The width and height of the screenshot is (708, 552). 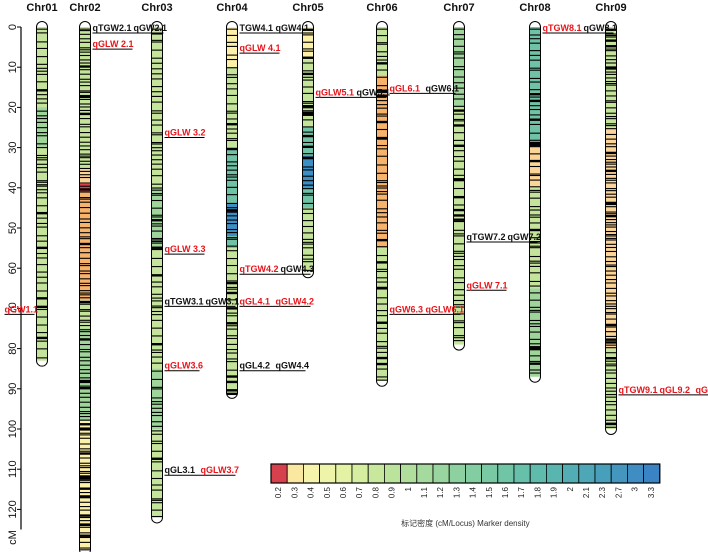 I want to click on qtl-label: qGL3.1, so click(x=180, y=470).